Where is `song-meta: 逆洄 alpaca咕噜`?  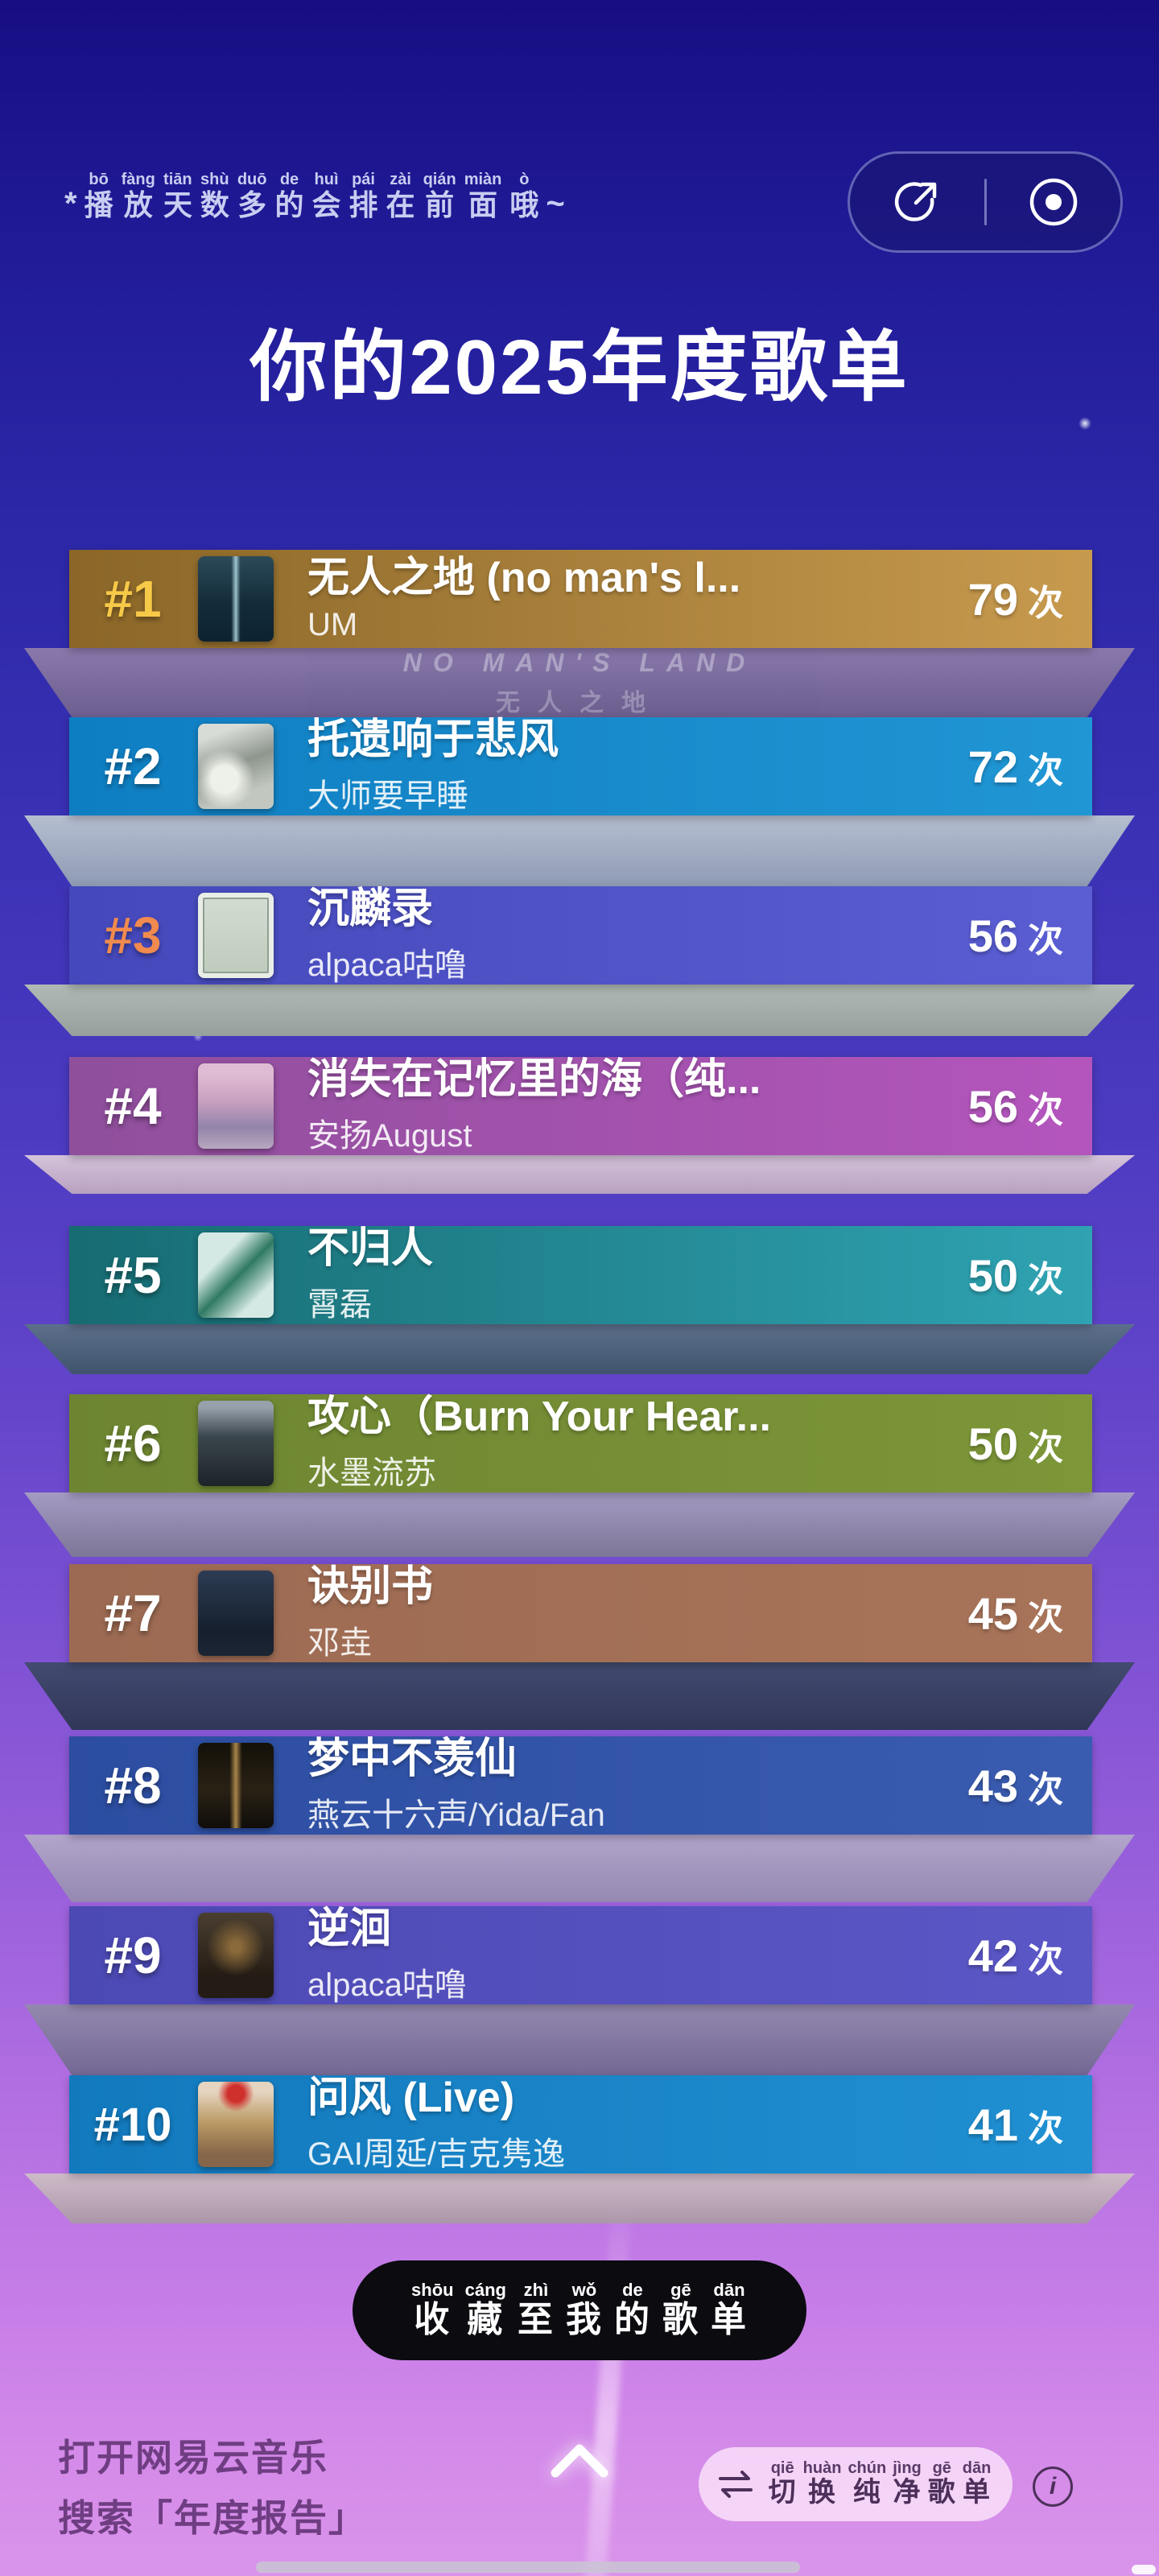
song-meta: 逆洄 alpaca咕噜 is located at coordinates (637, 1955).